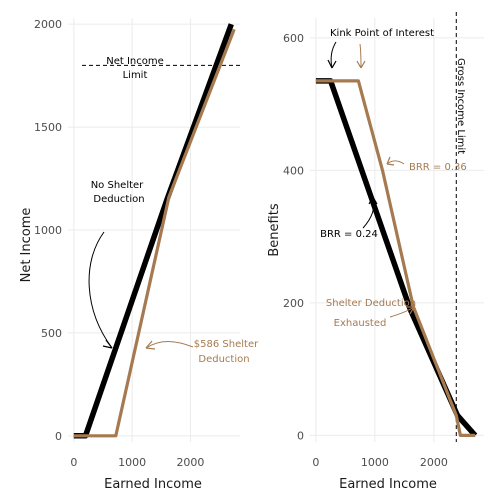  What do you see at coordinates (100, 290) in the screenshot?
I see `no-shelter-arrow` at bounding box center [100, 290].